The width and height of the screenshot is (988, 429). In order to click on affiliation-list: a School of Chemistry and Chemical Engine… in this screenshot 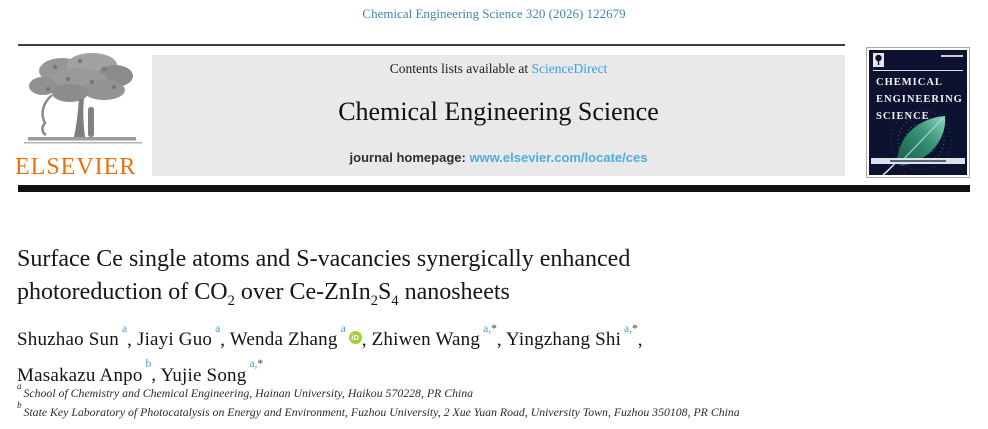, I will do `click(487, 401)`.